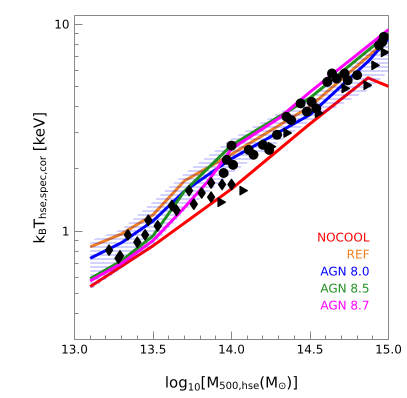 The image size is (407, 398). I want to click on y-tick-label: 1, so click(66, 231).